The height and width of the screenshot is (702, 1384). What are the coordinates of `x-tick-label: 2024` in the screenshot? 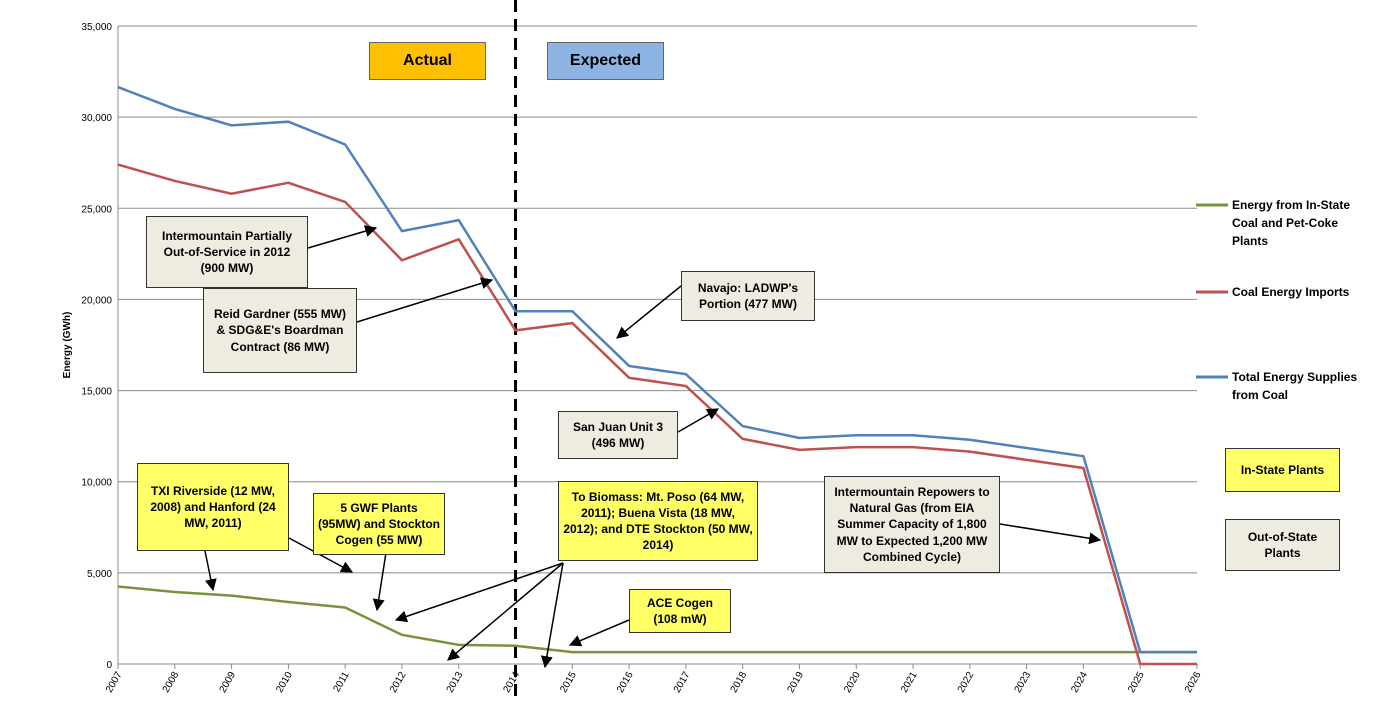 It's located at (1079, 682).